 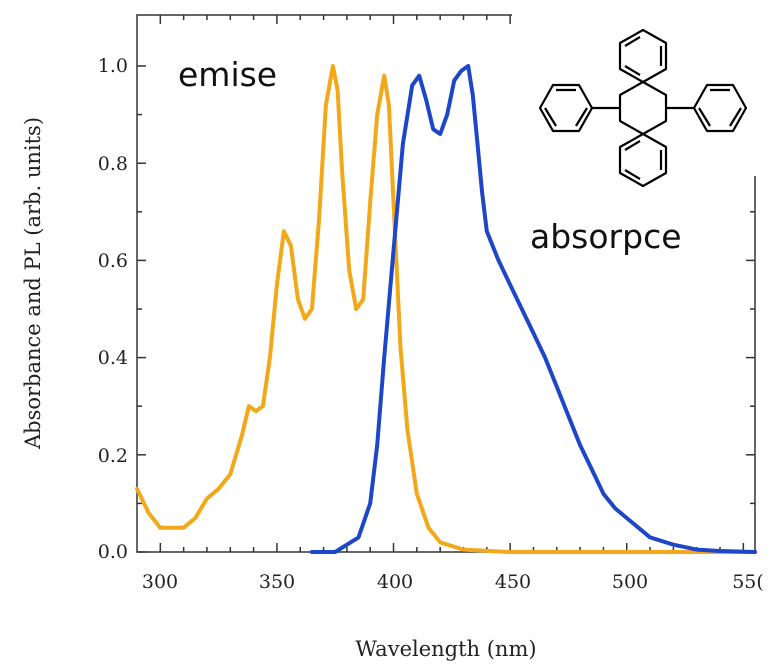 I want to click on x-tick-label-350: 350, so click(x=277, y=582).